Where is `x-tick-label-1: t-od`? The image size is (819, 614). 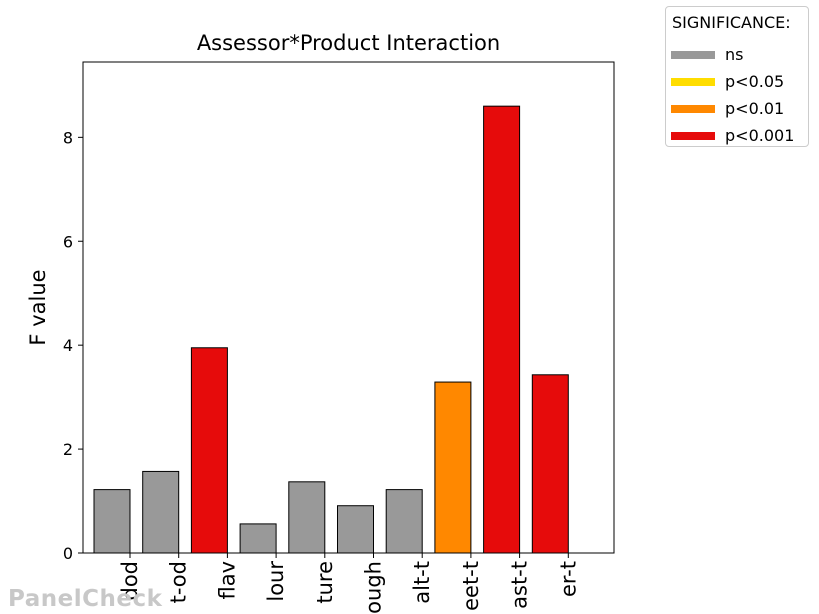 x-tick-label-1: t-od is located at coordinates (179, 582).